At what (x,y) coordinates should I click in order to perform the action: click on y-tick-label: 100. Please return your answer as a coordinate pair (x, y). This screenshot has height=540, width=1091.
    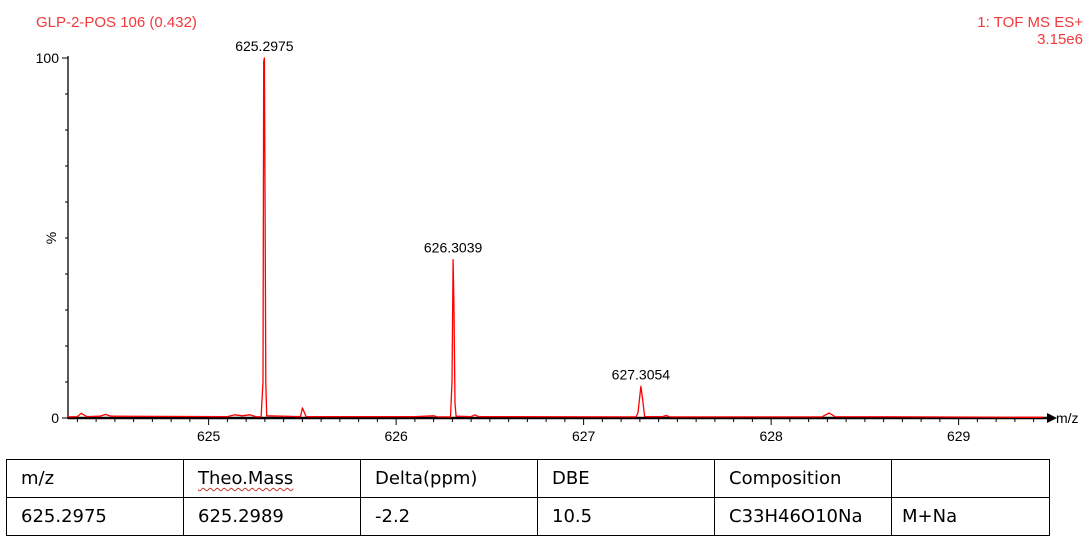
    Looking at the image, I should click on (48, 58).